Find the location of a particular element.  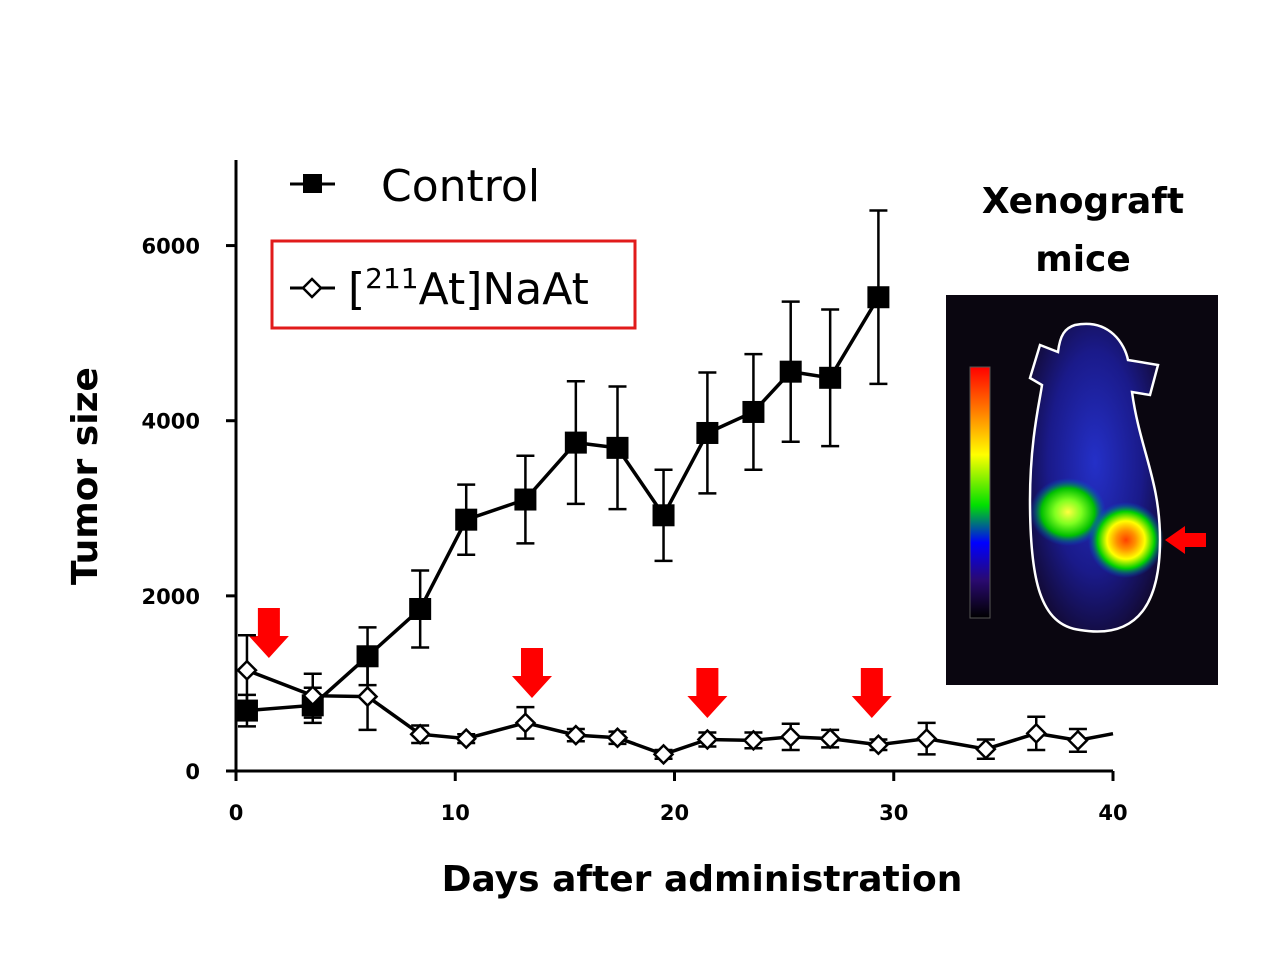

y-tick-label: 2000 is located at coordinates (171, 597).